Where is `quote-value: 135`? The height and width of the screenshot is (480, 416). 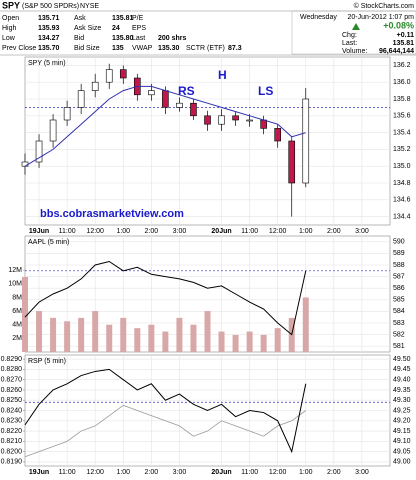
quote-value: 135 is located at coordinates (118, 48).